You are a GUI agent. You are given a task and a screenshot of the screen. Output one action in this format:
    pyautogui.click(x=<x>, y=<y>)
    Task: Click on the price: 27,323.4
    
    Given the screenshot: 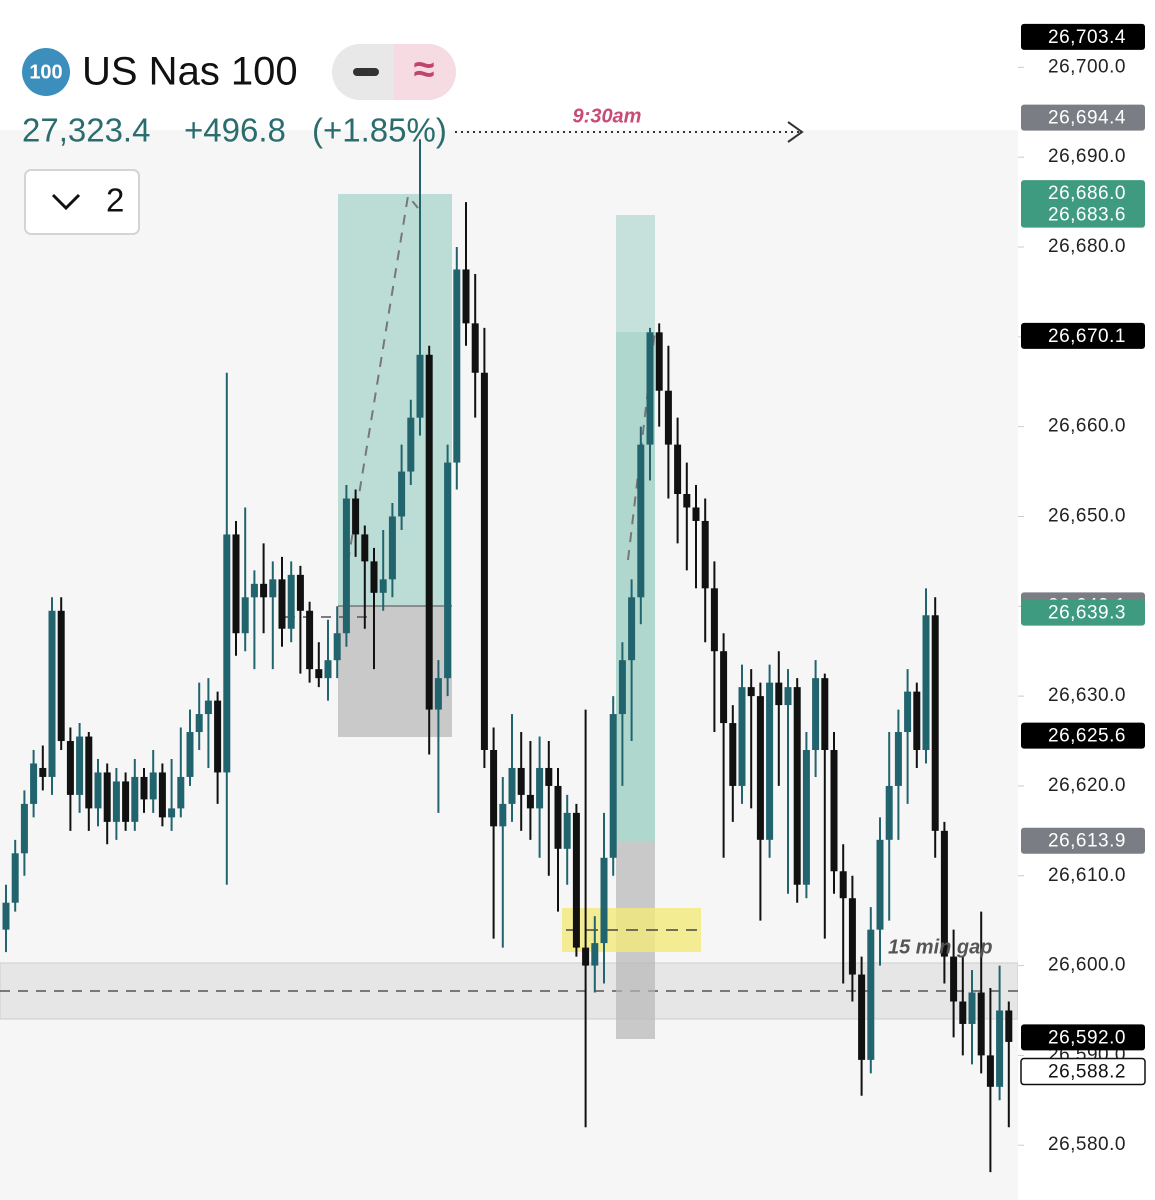 What is the action you would take?
    pyautogui.click(x=86, y=130)
    